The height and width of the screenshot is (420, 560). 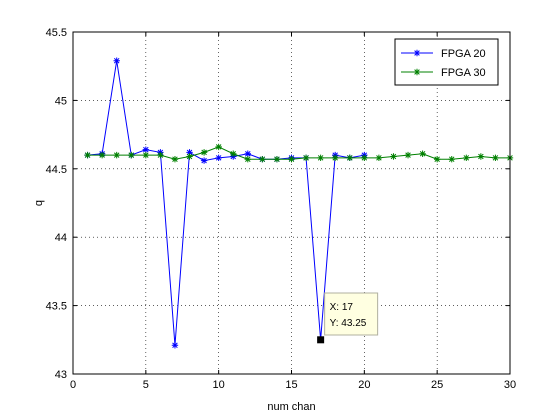 I want to click on legend-box, so click(x=446, y=62).